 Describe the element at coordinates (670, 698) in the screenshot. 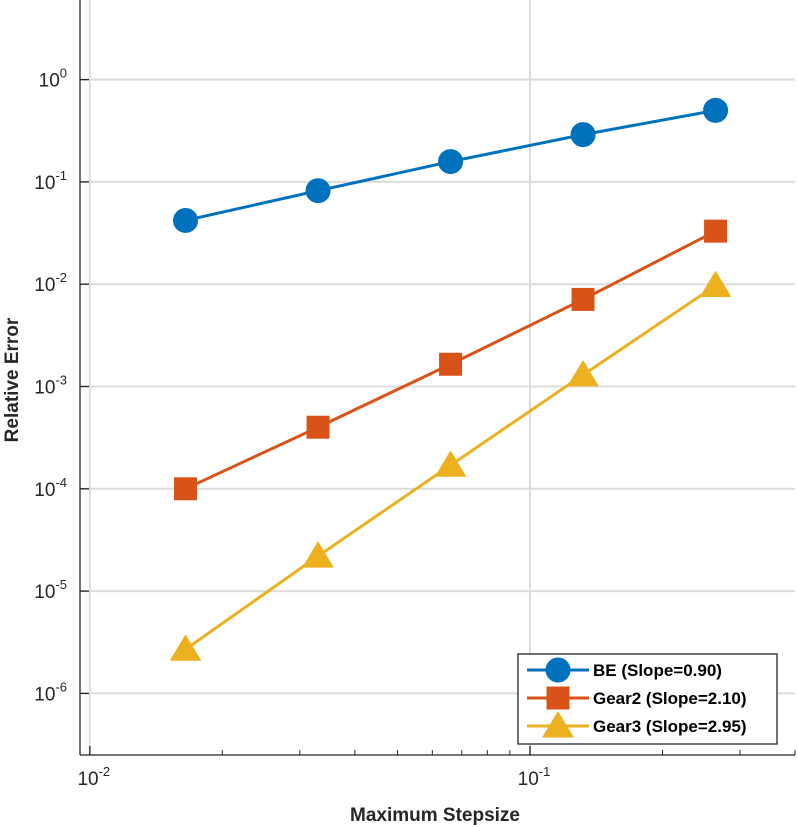

I see `legend-label: Gear2 (Slope=2.10)` at that location.